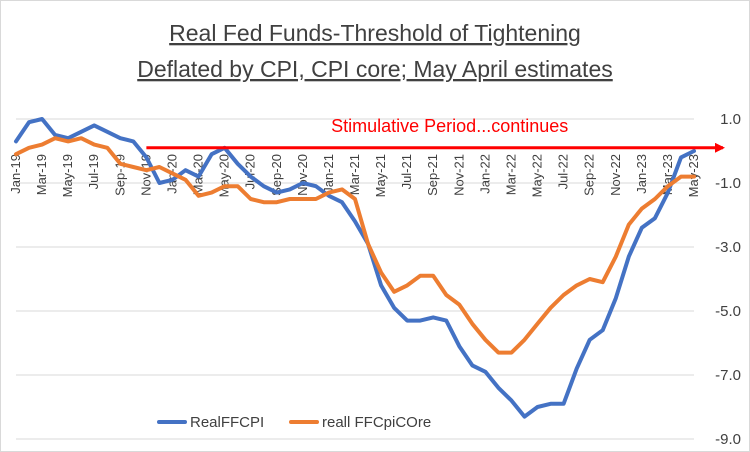 This screenshot has height=452, width=750. I want to click on x-tick-label: Jan-21, so click(328, 174).